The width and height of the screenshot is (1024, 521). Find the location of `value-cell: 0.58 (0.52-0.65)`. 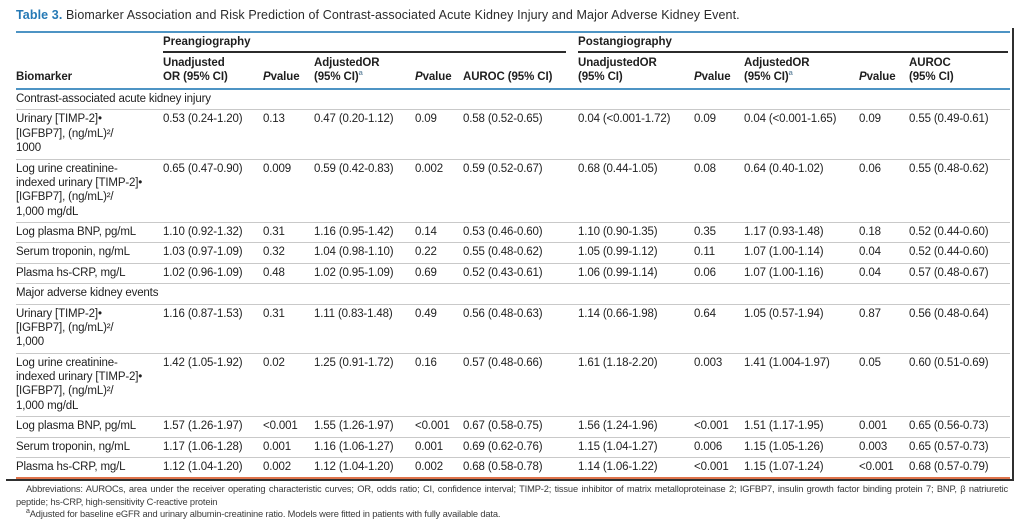

value-cell: 0.58 (0.52-0.65) is located at coordinates (503, 119).